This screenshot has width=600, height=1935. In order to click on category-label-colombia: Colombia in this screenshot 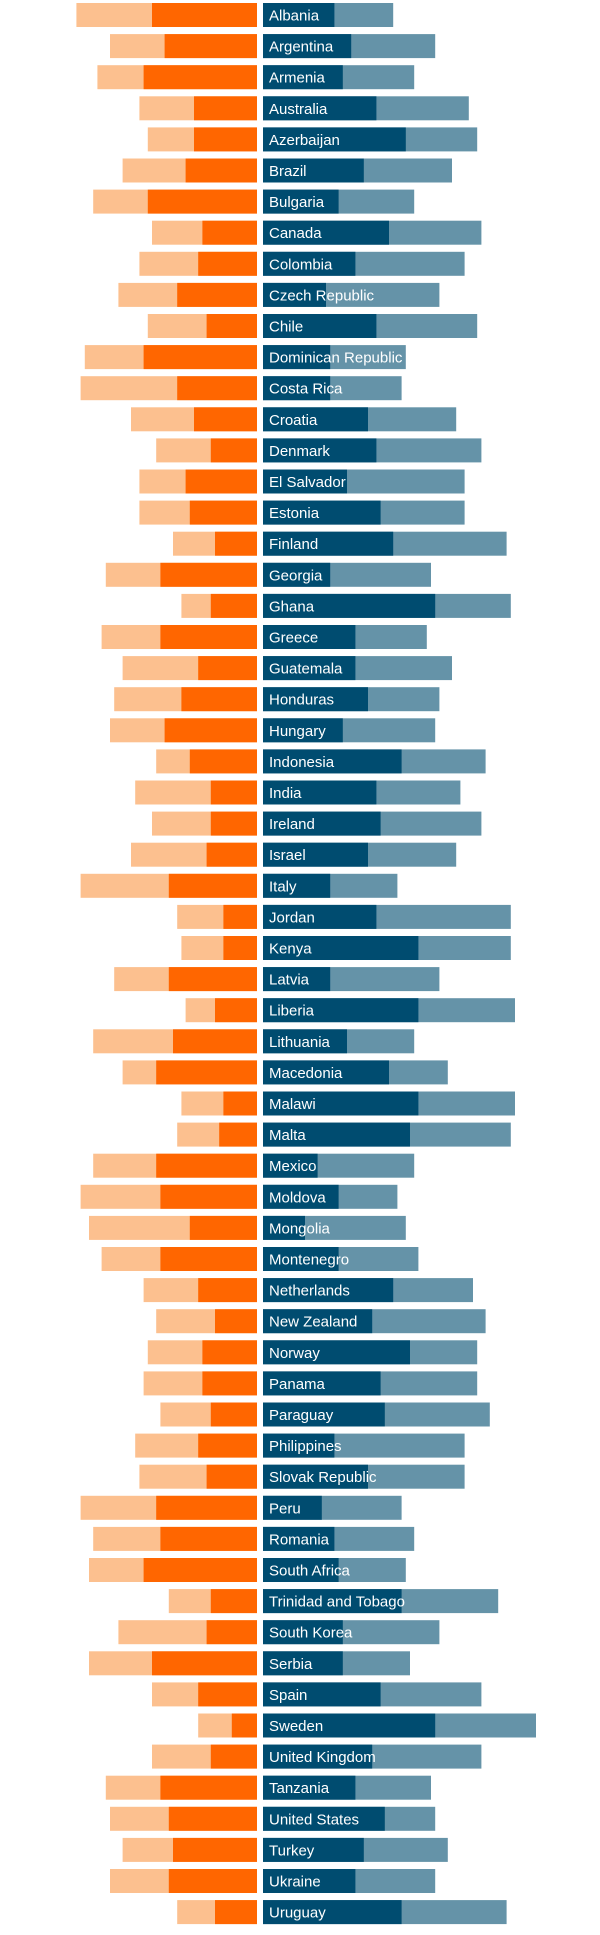, I will do `click(301, 264)`.